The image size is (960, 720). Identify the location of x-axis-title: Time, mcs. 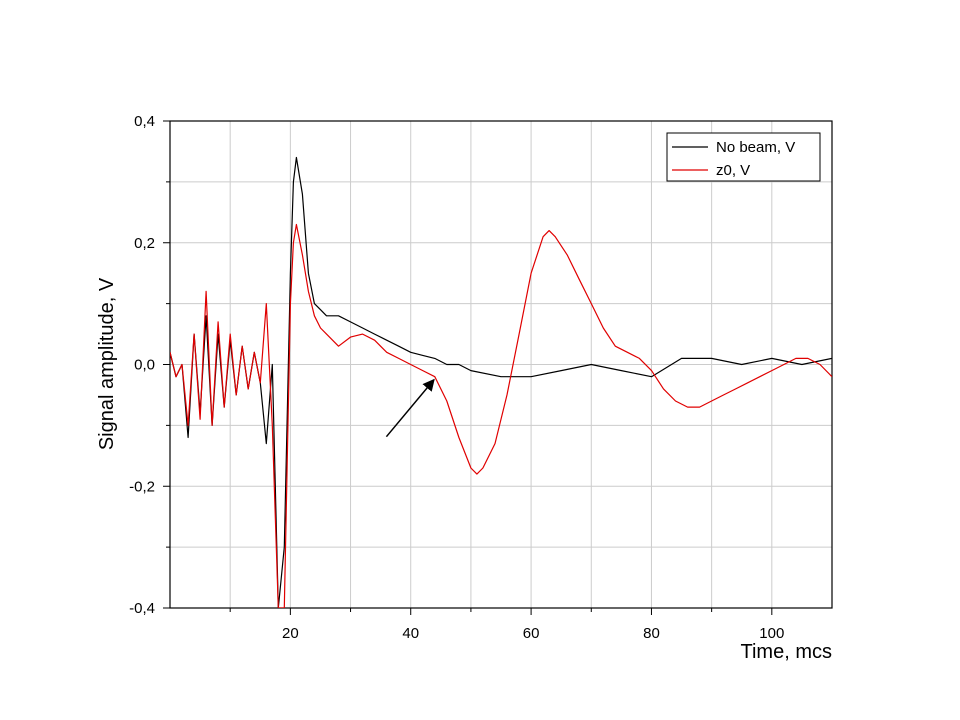
(786, 652).